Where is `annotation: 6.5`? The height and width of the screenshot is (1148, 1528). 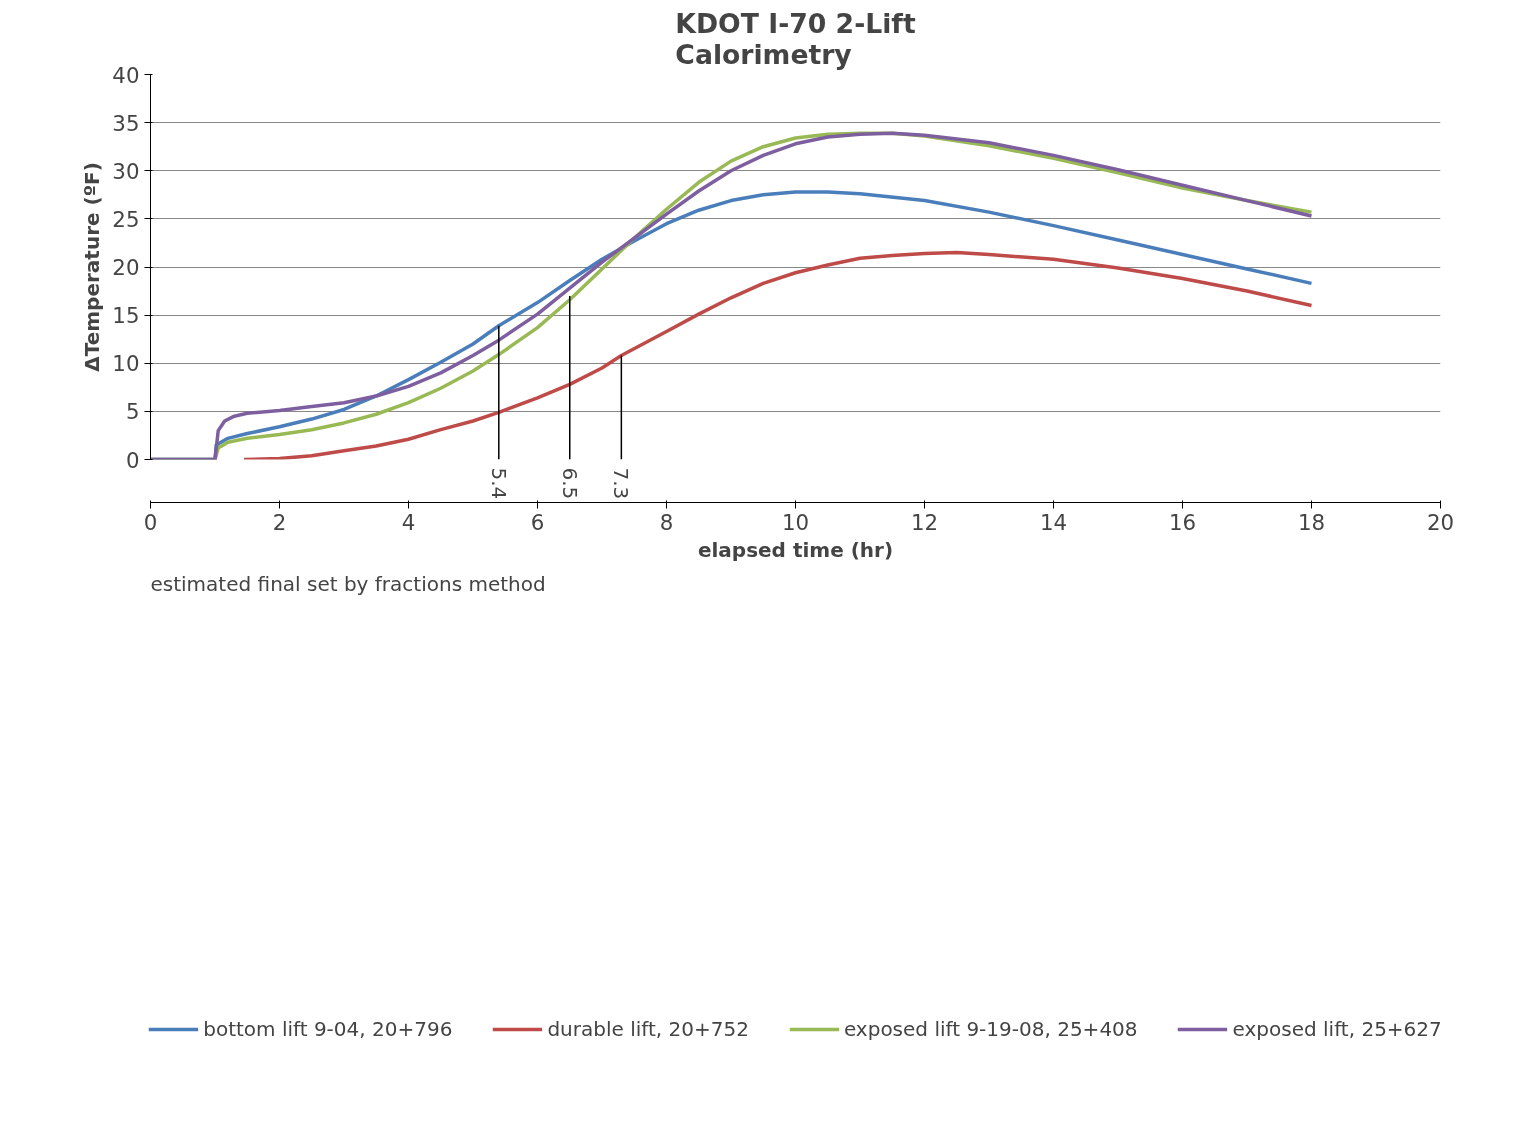 annotation: 6.5 is located at coordinates (569, 483).